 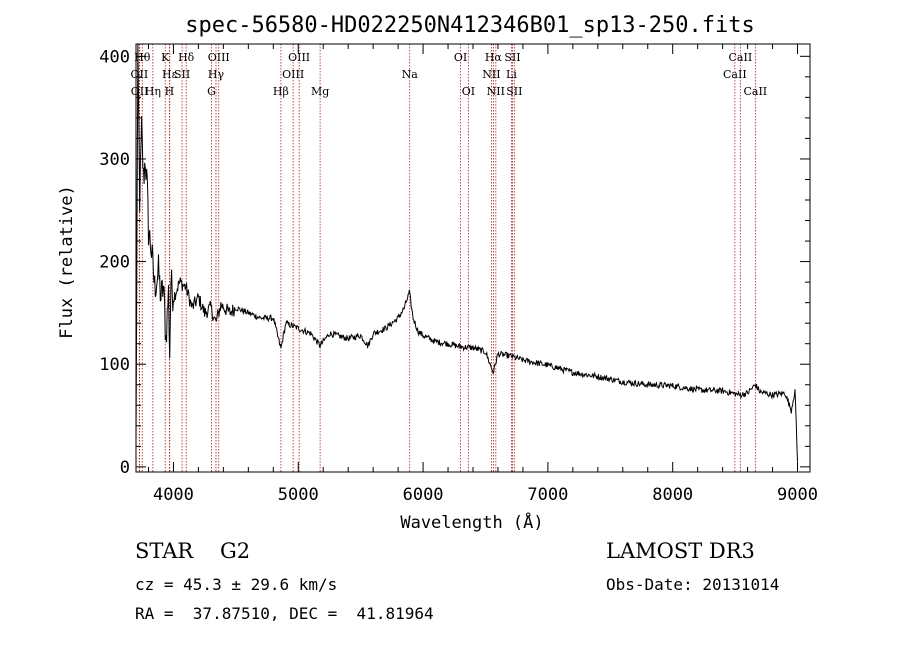 What do you see at coordinates (410, 74) in the screenshot?
I see `spectral-line-label: Na` at bounding box center [410, 74].